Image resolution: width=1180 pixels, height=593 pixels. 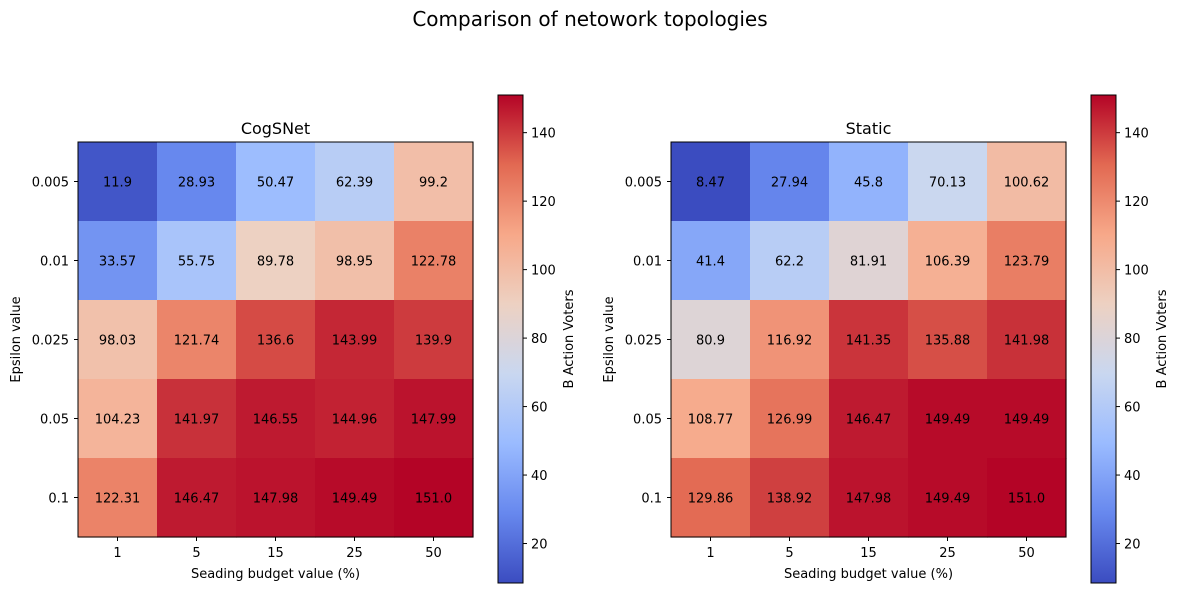 I want to click on subplot-title: CogSNet, so click(x=275, y=128).